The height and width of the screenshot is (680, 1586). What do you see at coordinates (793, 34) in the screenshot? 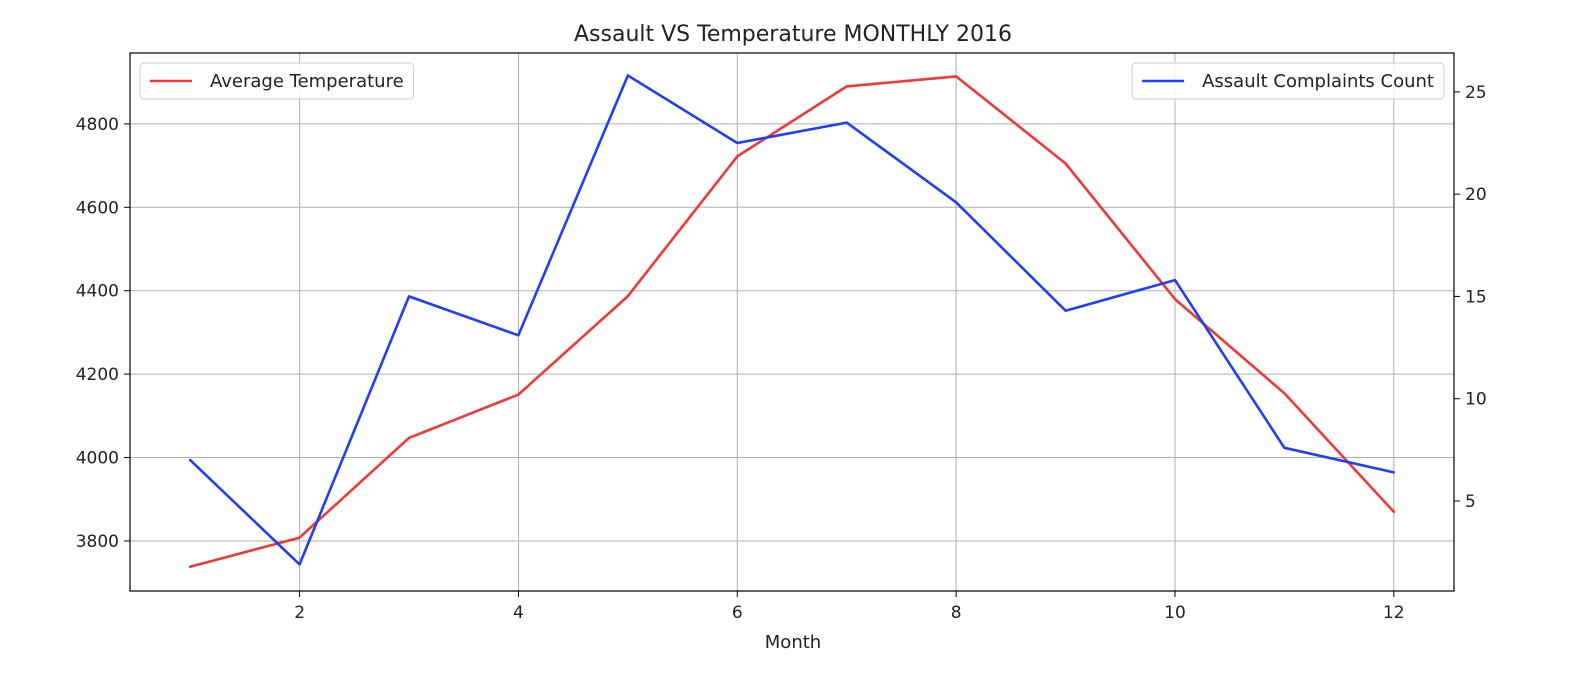
I see `chart-title: Assault VS Temperature MONTHLY 2016` at bounding box center [793, 34].